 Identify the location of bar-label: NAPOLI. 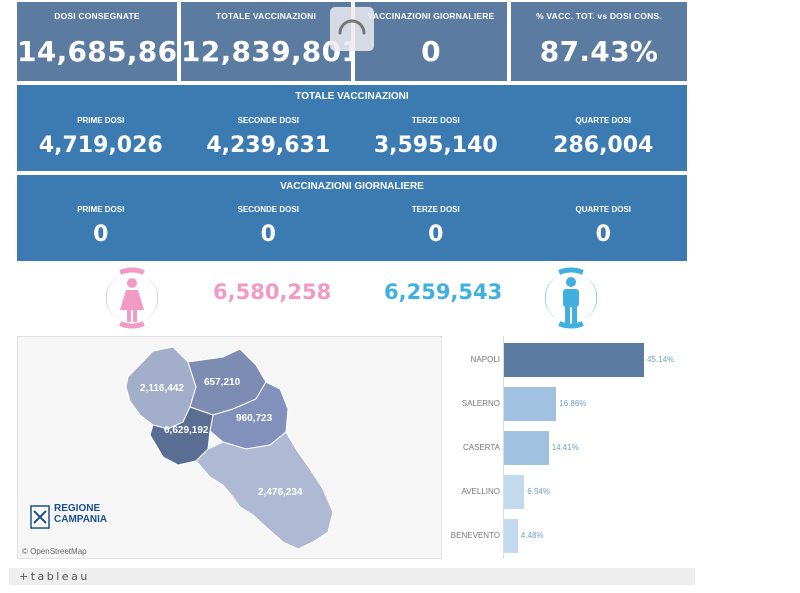
(485, 359).